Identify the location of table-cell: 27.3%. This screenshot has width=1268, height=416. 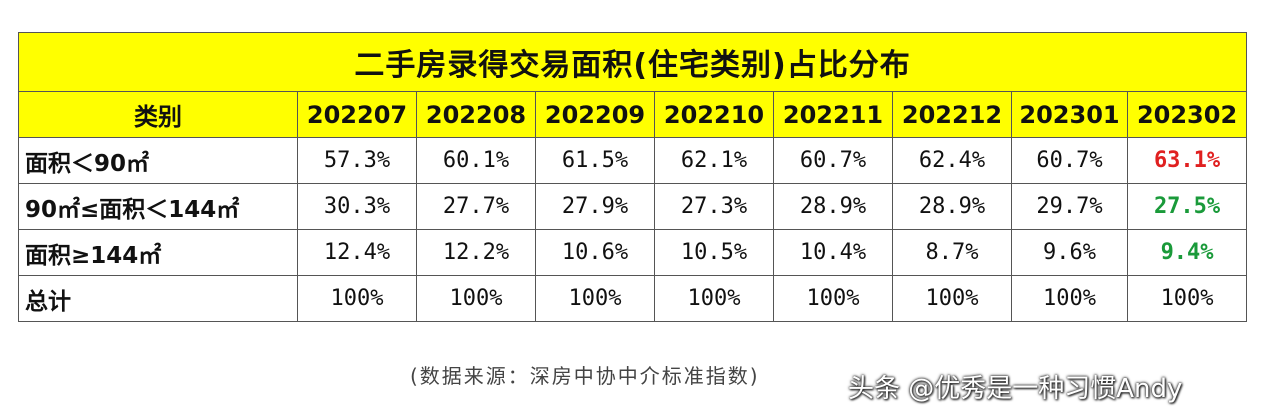
(714, 206).